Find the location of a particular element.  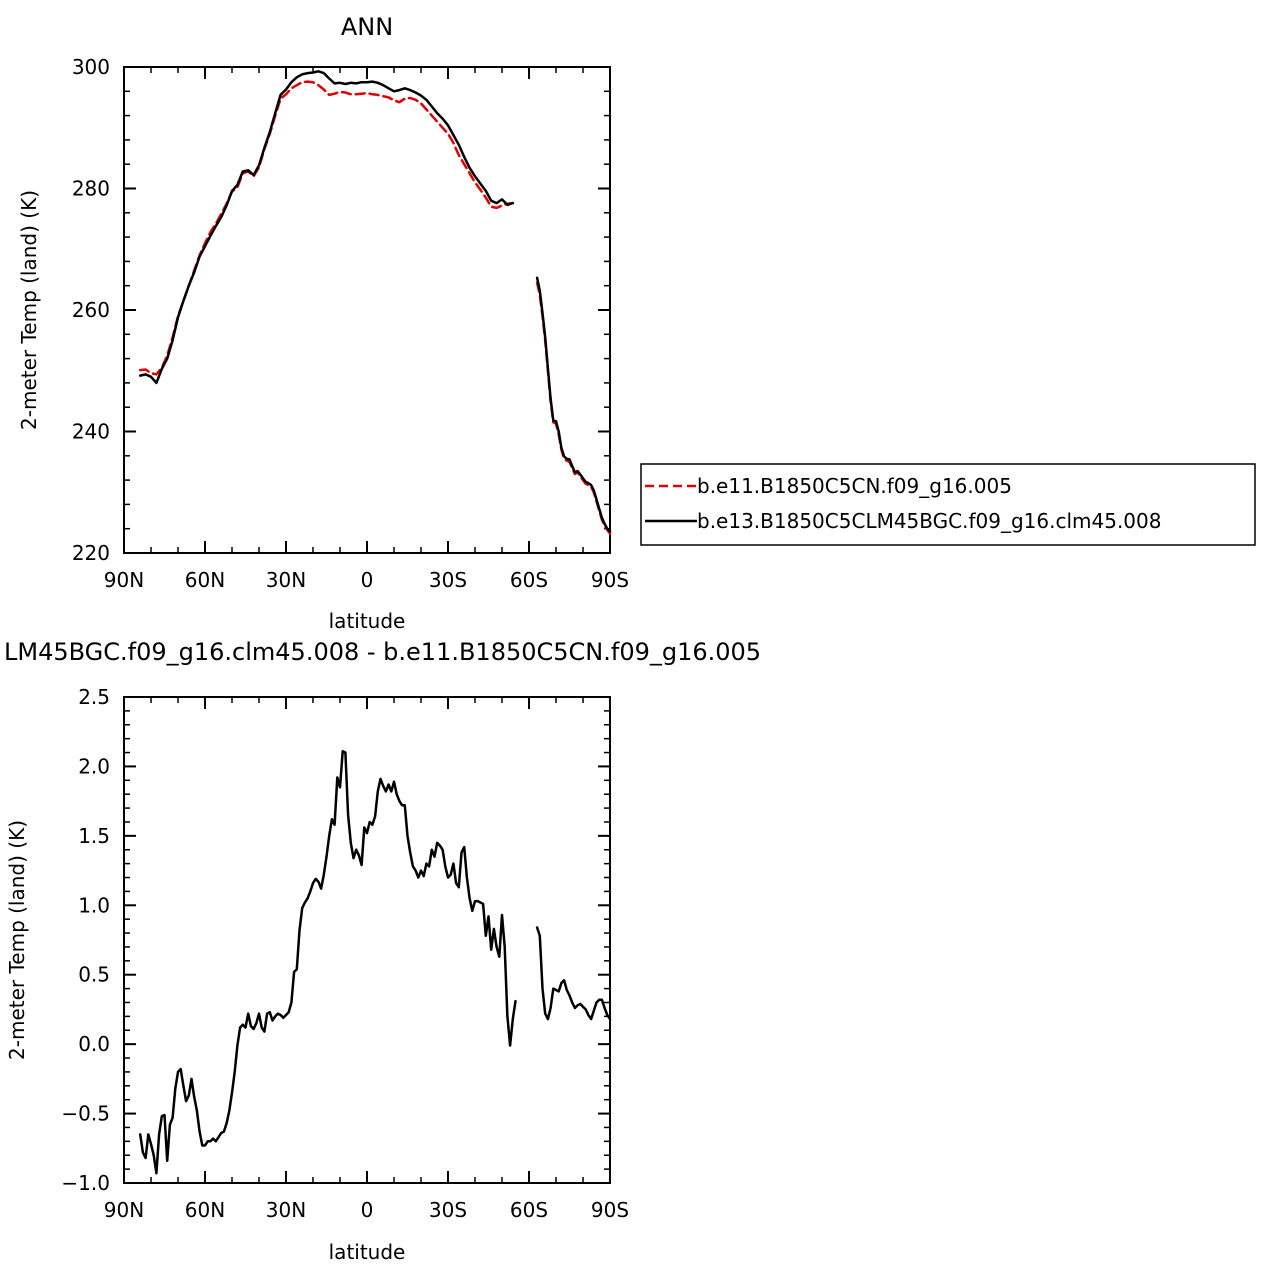

top-x-tick-label: 30S is located at coordinates (448, 580).